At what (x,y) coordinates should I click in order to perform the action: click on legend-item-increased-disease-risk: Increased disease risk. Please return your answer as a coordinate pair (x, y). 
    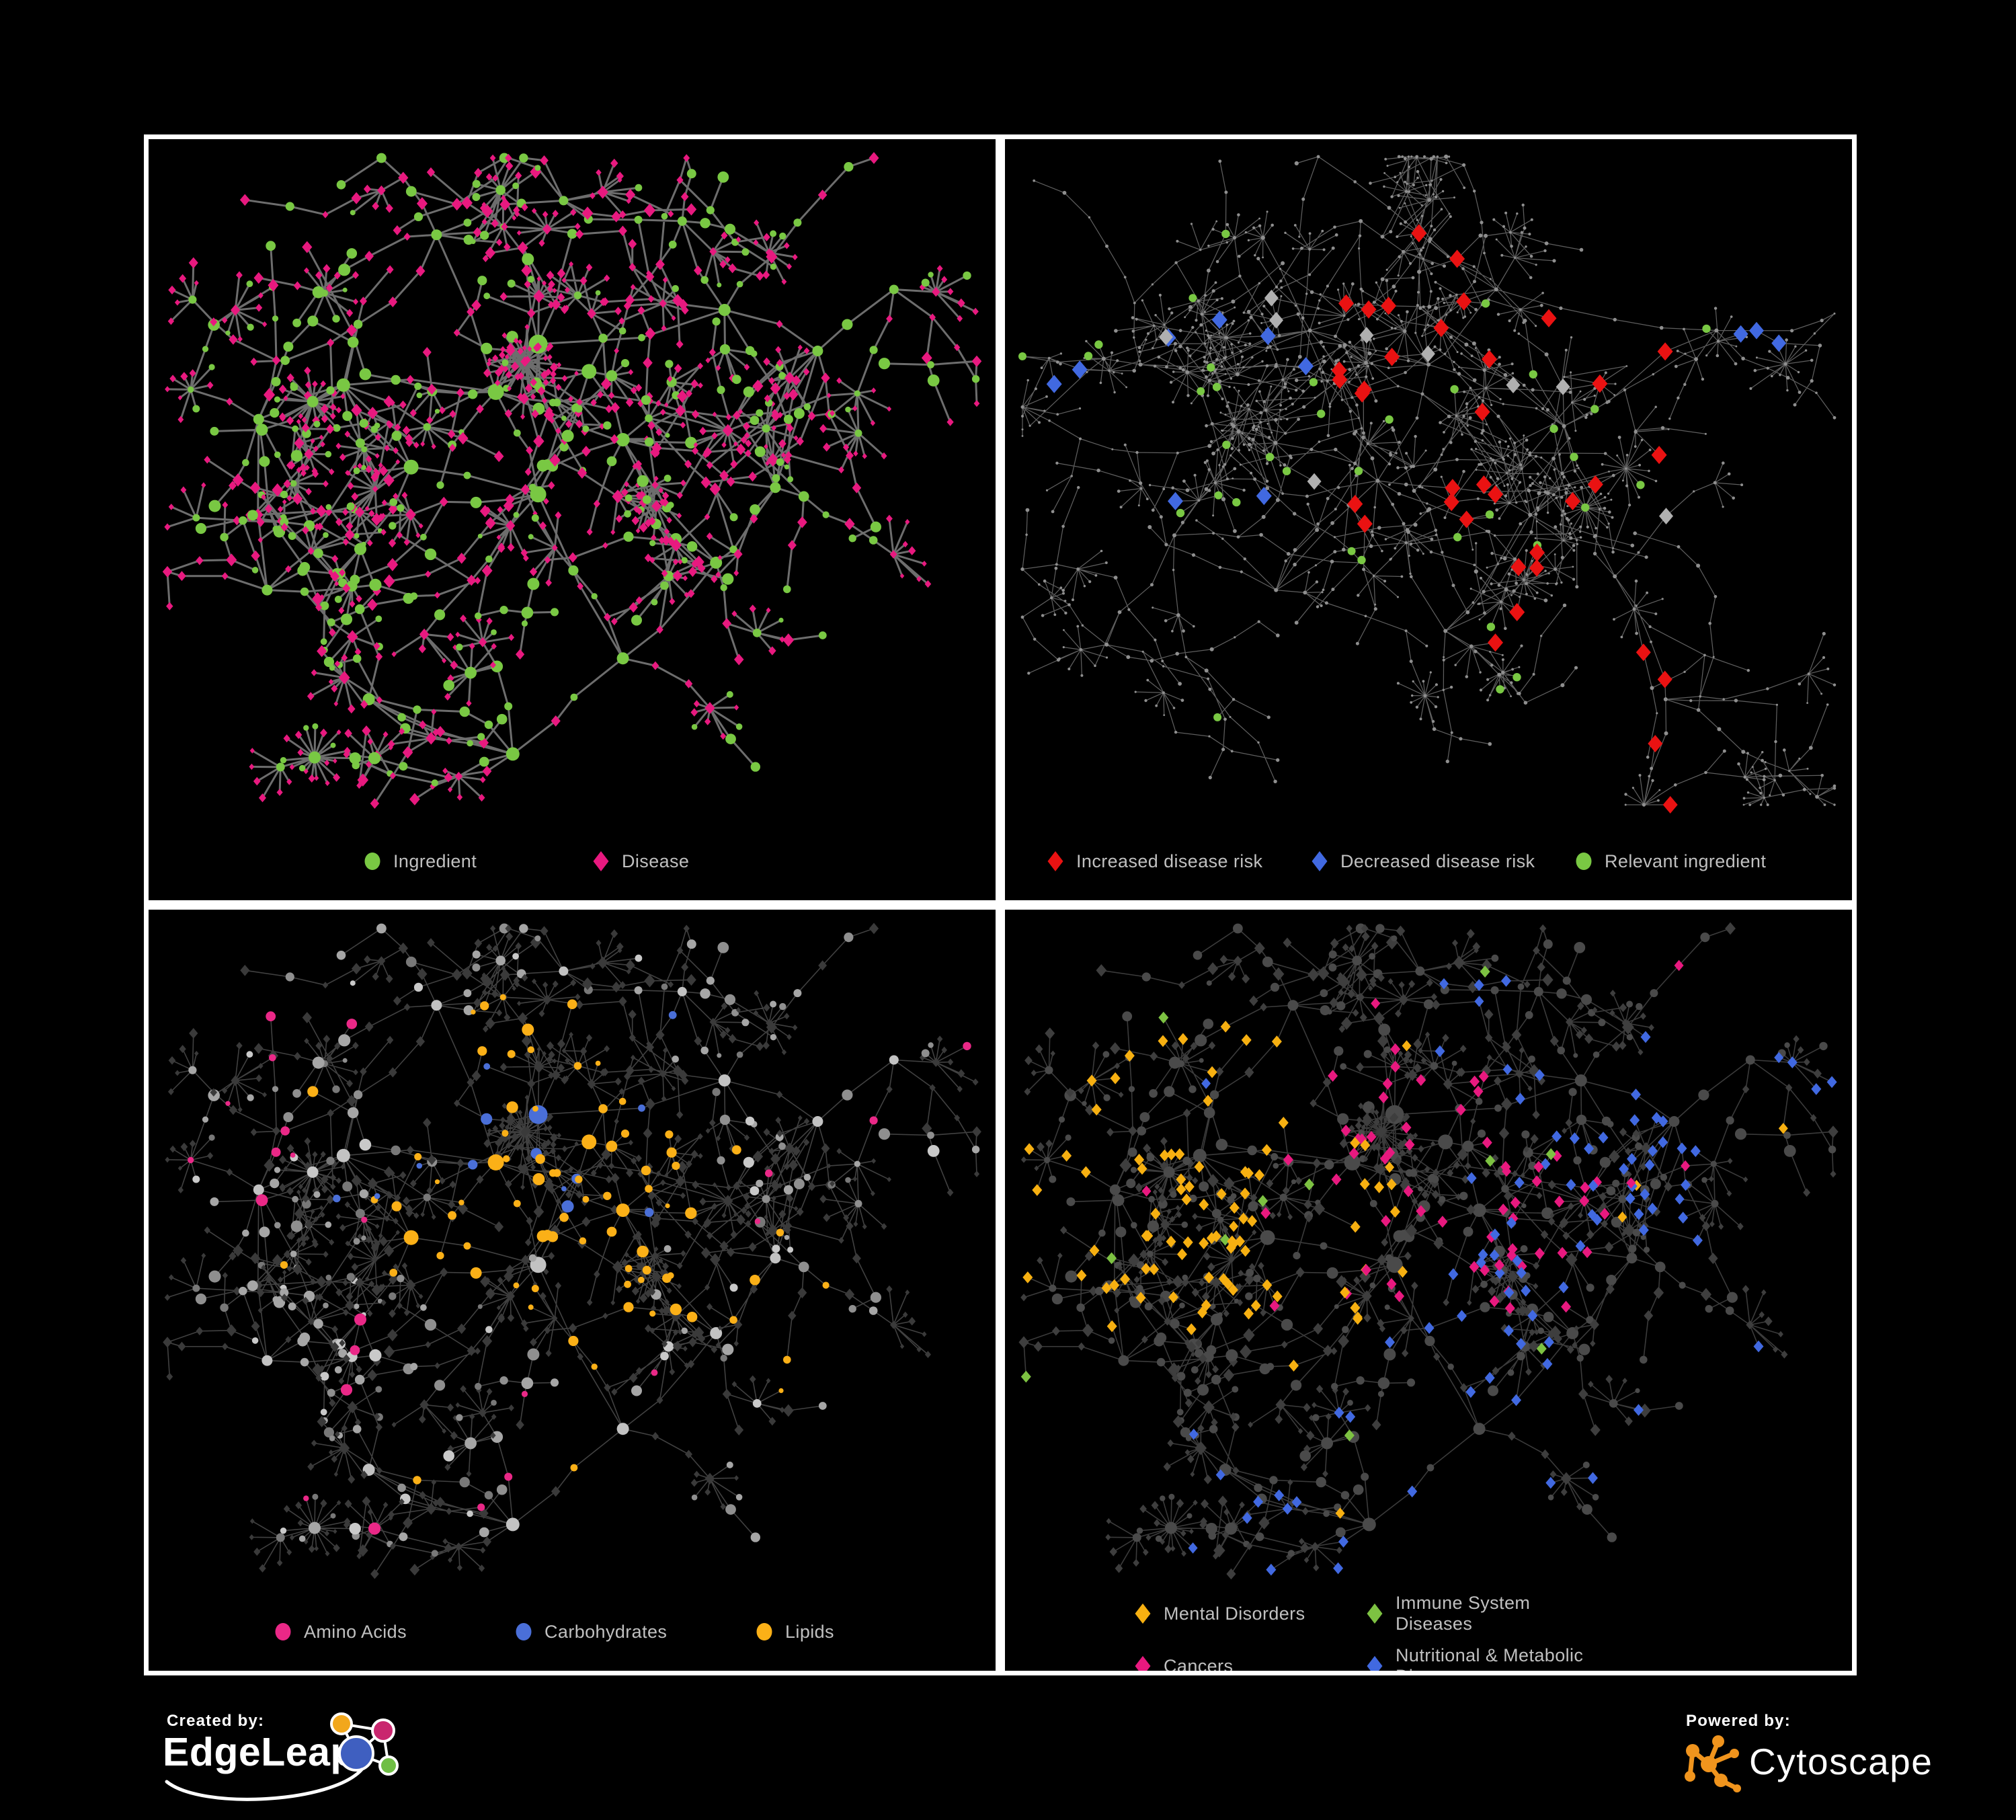
    Looking at the image, I should click on (1177, 861).